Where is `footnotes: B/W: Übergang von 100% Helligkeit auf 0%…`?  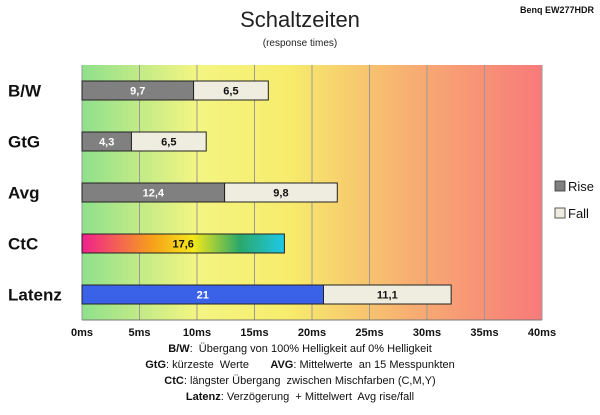
footnotes: B/W: Übergang von 100% Helligkeit auf 0%… is located at coordinates (300, 373).